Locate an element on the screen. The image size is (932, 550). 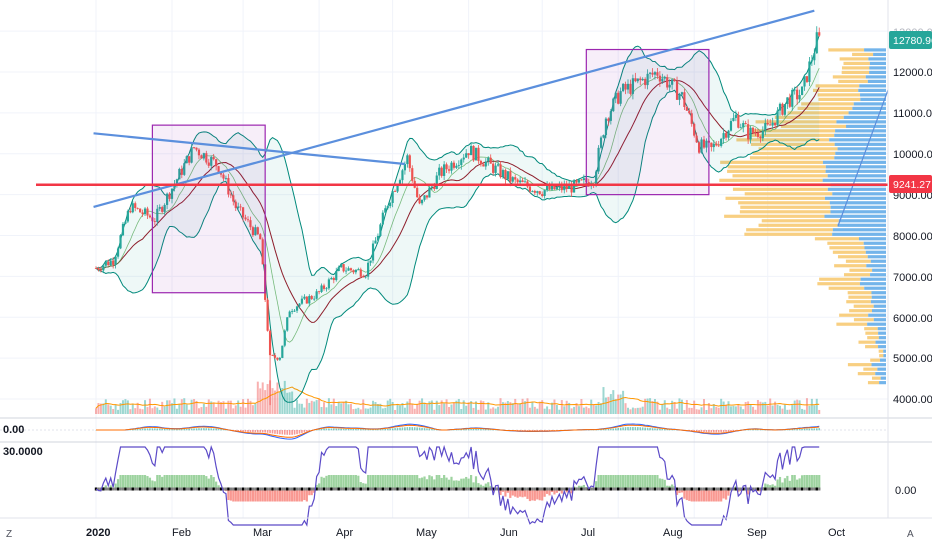
auto-scale-button: A is located at coordinates (910, 534).